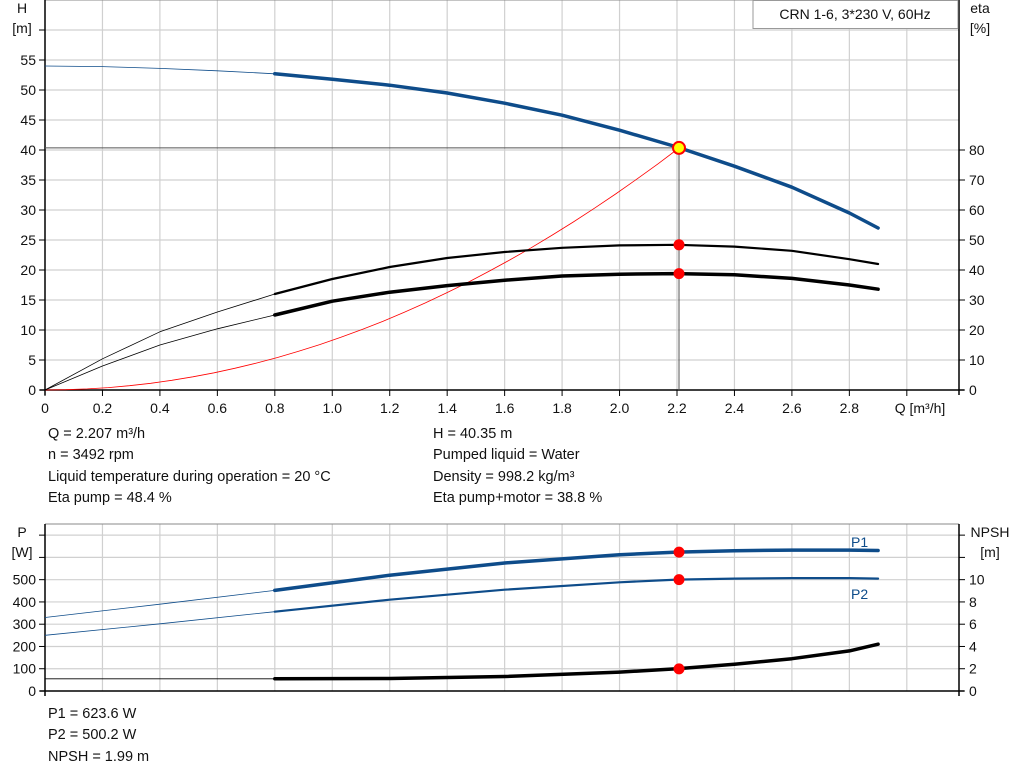 The height and width of the screenshot is (781, 1024). I want to click on curve-eta_pump-extrapolated, so click(159, 342).